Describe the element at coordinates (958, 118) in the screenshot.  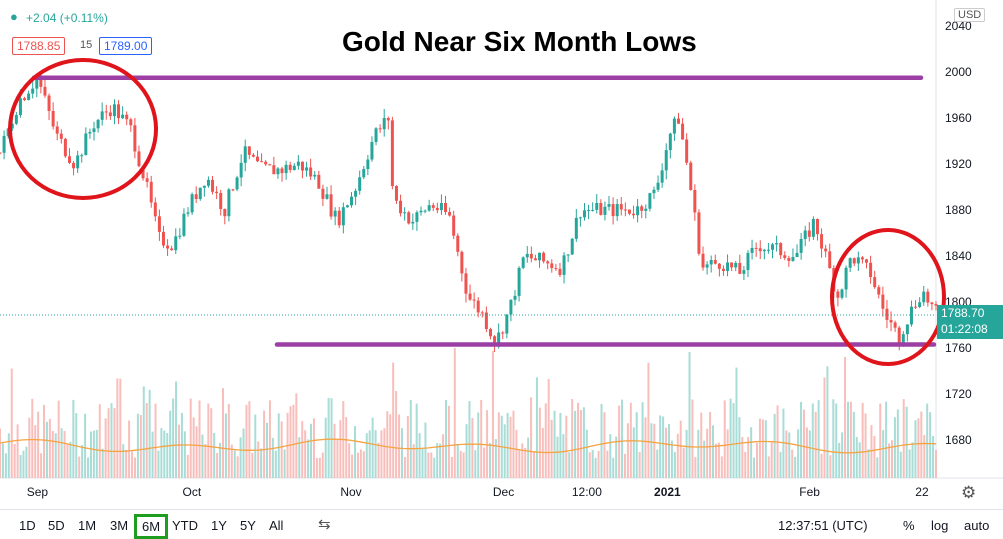
I see `y-tick-label: 1960` at that location.